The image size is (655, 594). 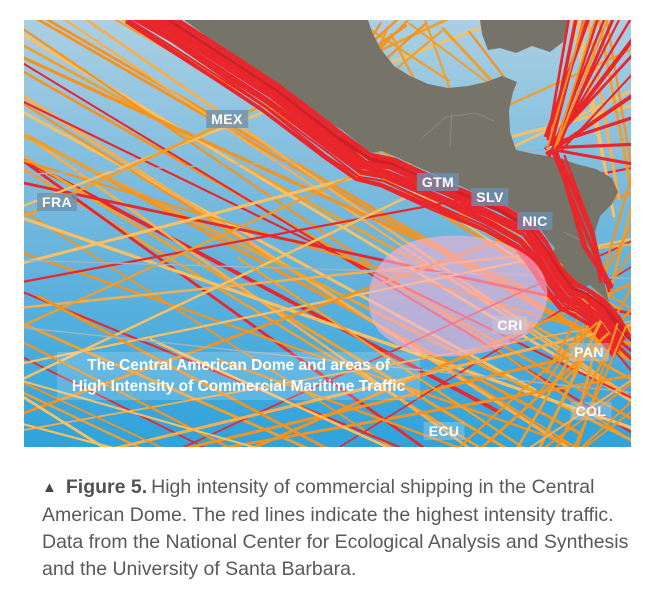 What do you see at coordinates (238, 365) in the screenshot?
I see `dome-note-line1: The Central American Dome and areas of` at bounding box center [238, 365].